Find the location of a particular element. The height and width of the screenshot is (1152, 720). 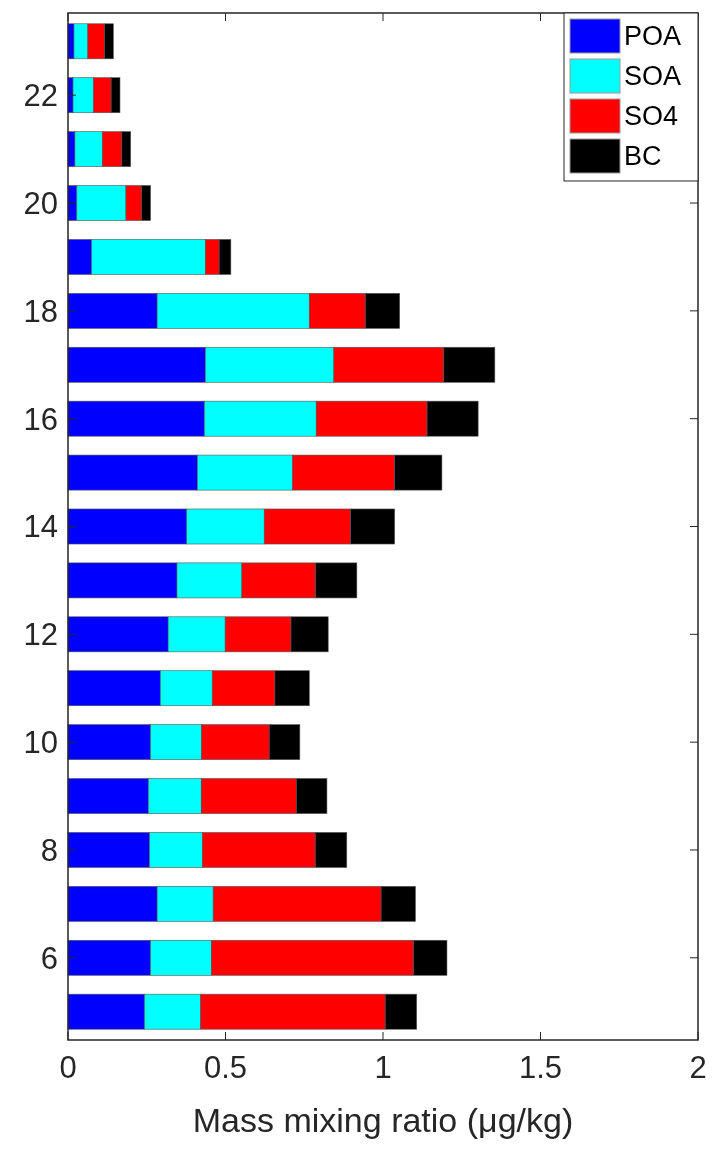

x-tick-label: 1 is located at coordinates (383, 1067).